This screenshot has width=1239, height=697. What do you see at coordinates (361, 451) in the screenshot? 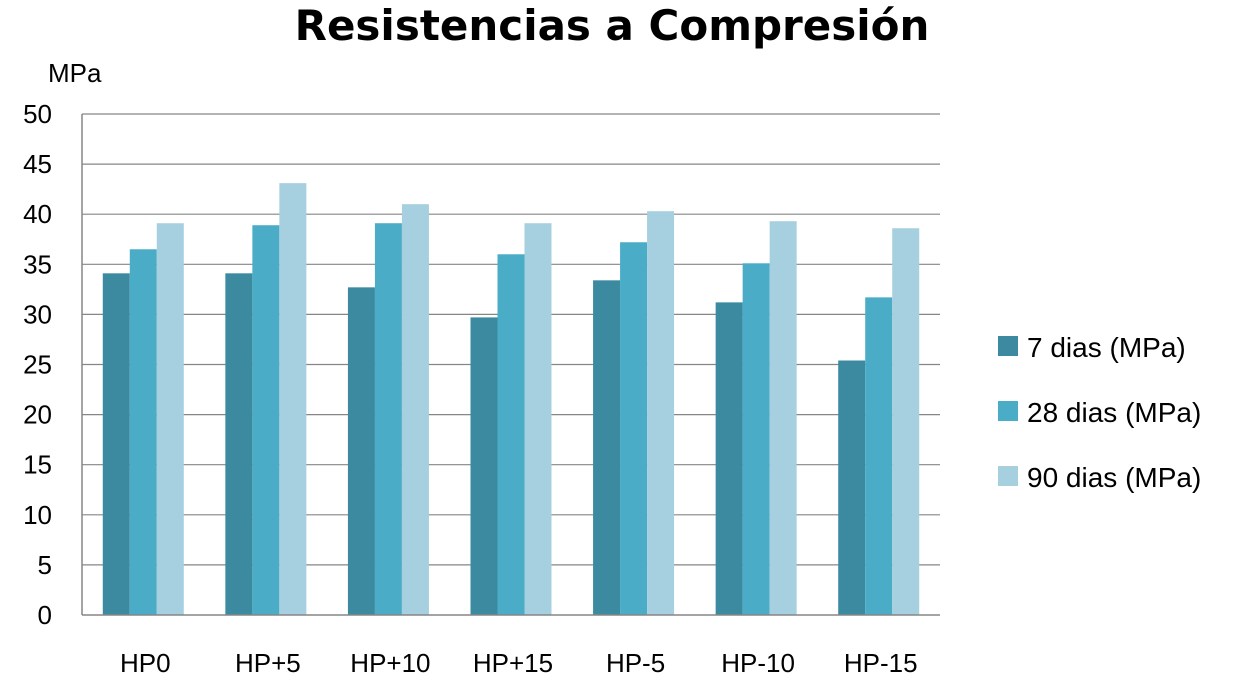
I see `bar-HP+10-series-0` at bounding box center [361, 451].